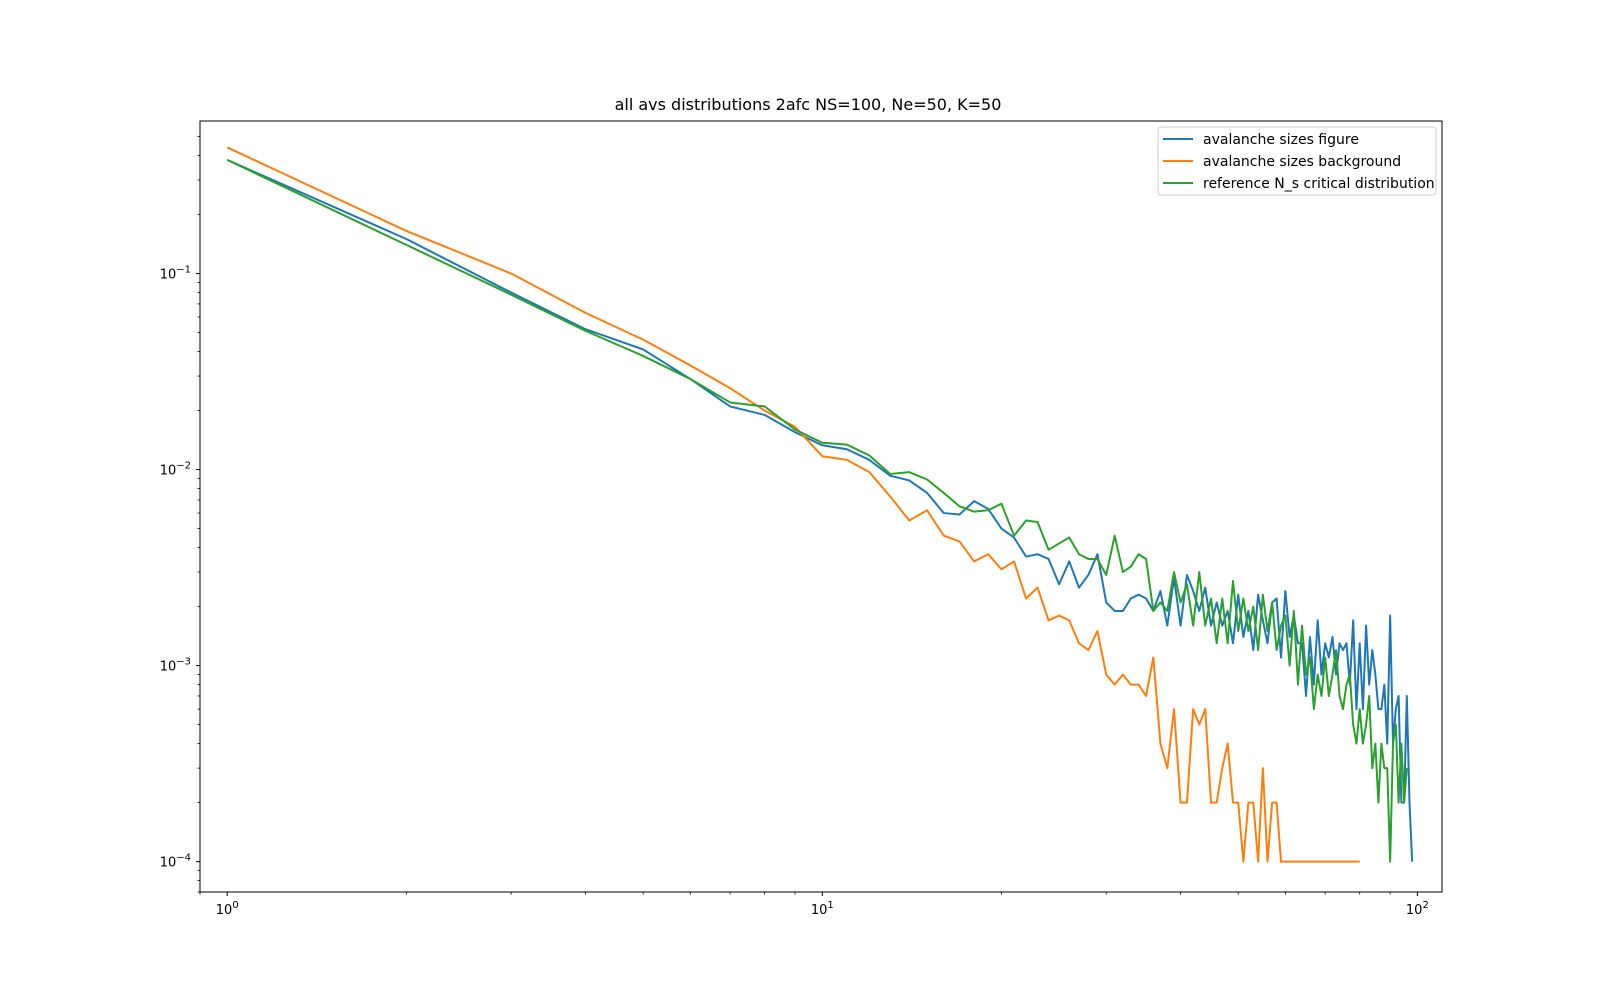 The height and width of the screenshot is (1000, 1600). I want to click on x-tick-label: 10¹, so click(822, 909).